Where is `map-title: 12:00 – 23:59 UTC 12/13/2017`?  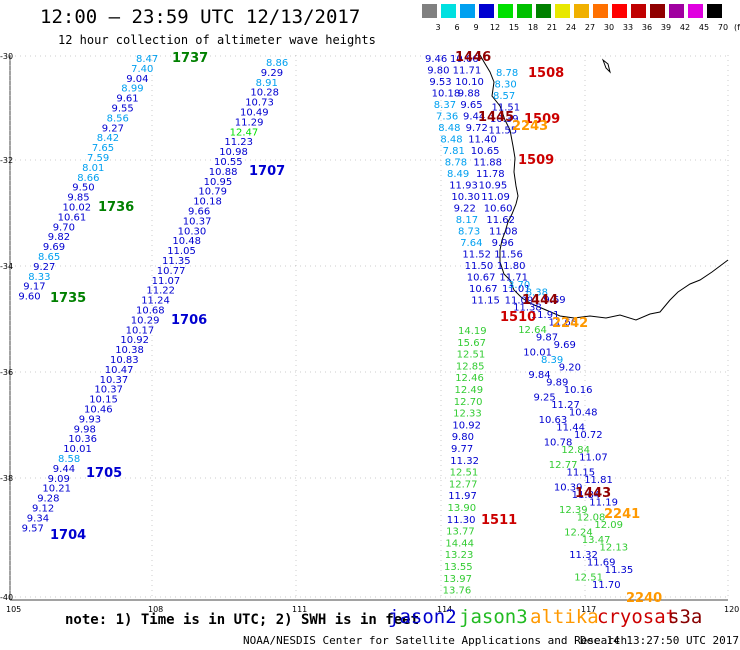 map-title: 12:00 – 23:59 UTC 12/13/2017 is located at coordinates (200, 17).